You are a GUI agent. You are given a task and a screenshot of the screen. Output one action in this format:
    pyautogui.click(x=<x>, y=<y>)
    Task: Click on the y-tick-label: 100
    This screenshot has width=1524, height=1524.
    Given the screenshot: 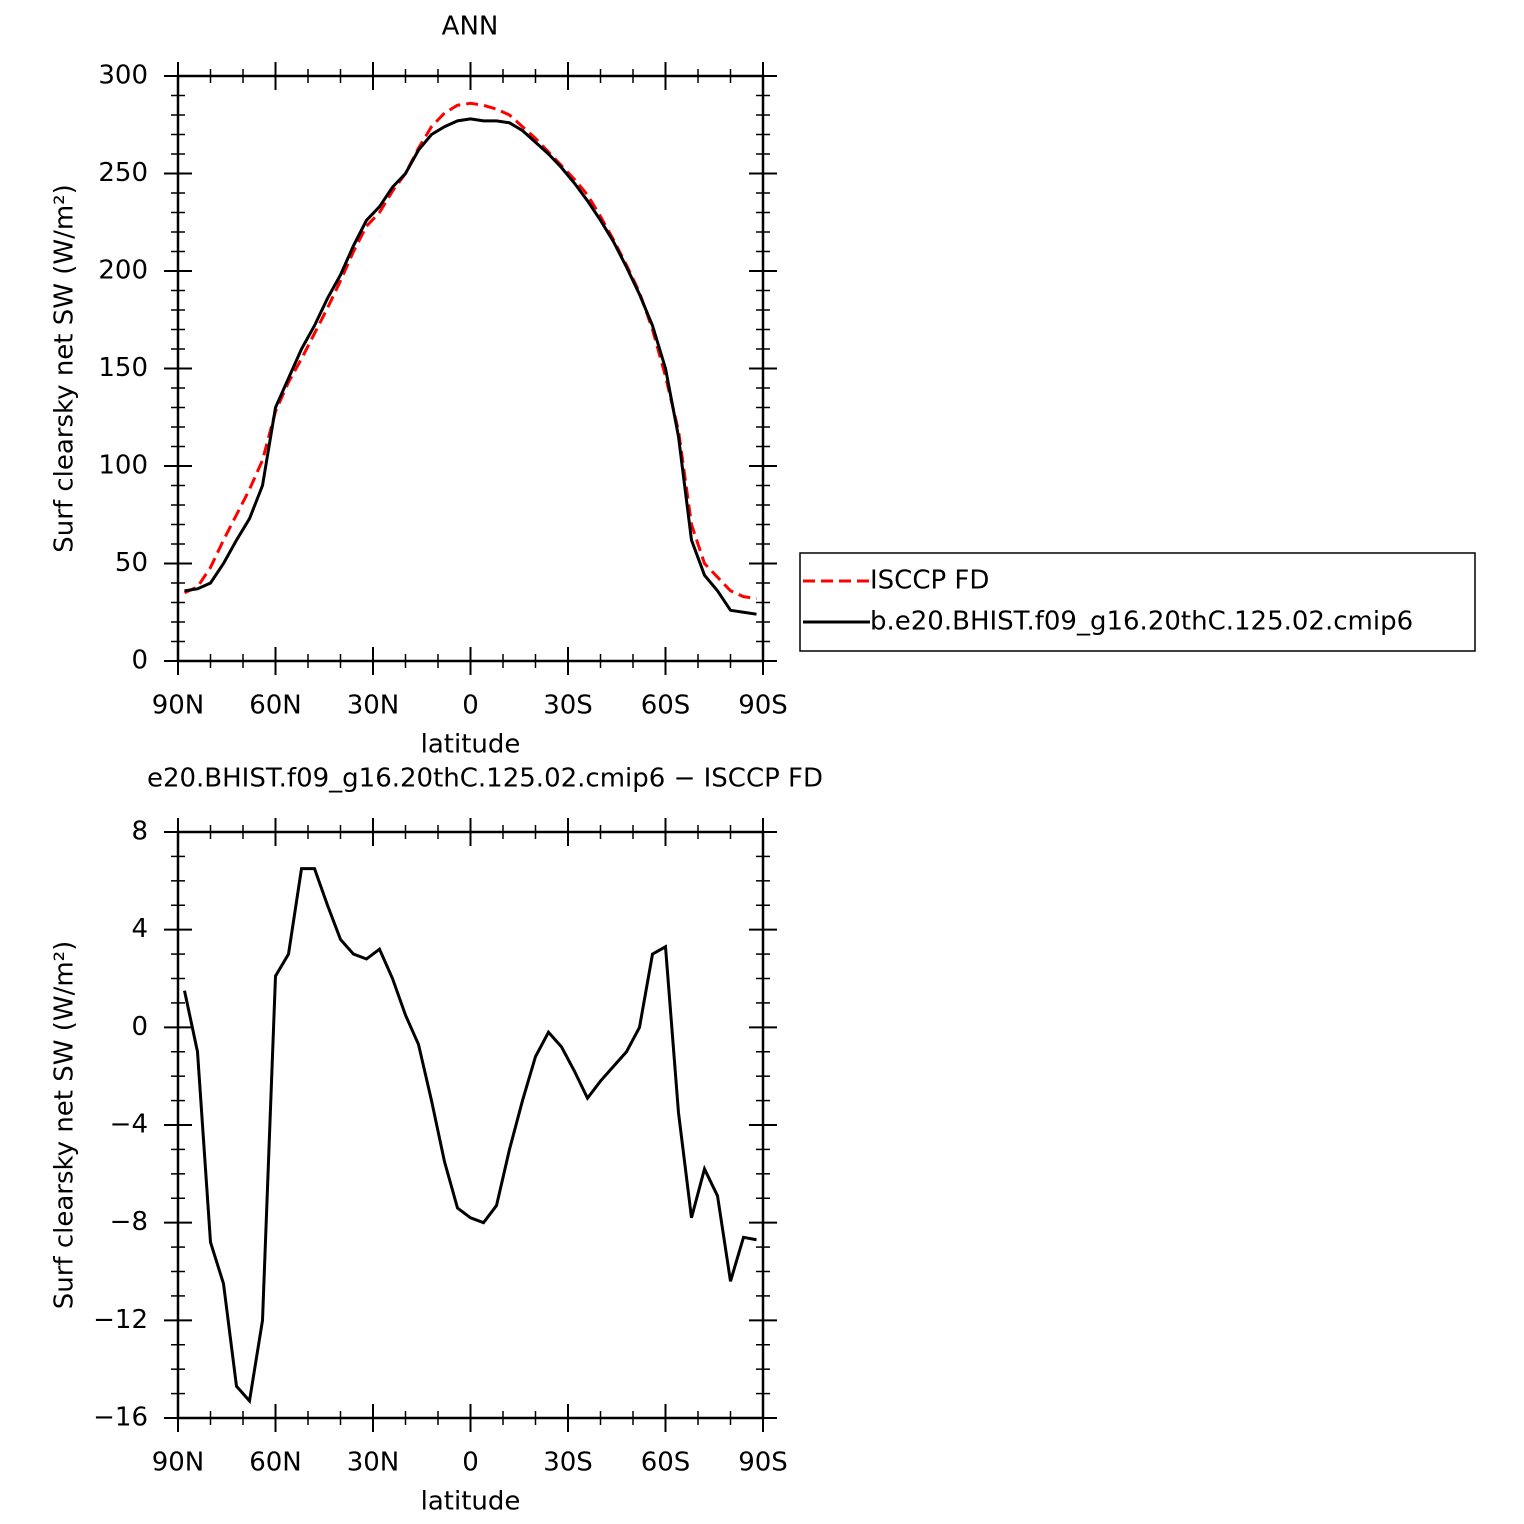 What is the action you would take?
    pyautogui.click(x=123, y=466)
    